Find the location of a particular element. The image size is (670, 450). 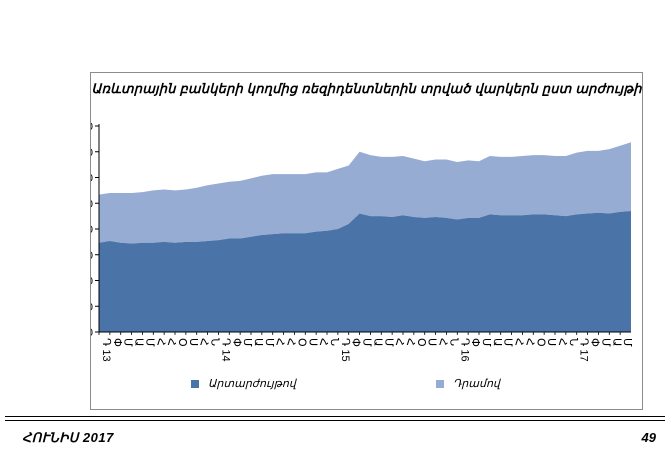

y-tick-label: 0 is located at coordinates (92, 333).